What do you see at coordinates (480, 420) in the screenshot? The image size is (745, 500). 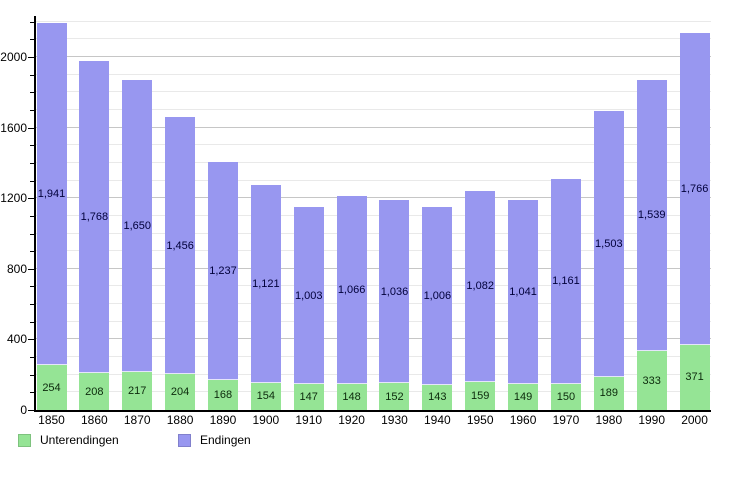 I see `x-tick-label: 1950` at bounding box center [480, 420].